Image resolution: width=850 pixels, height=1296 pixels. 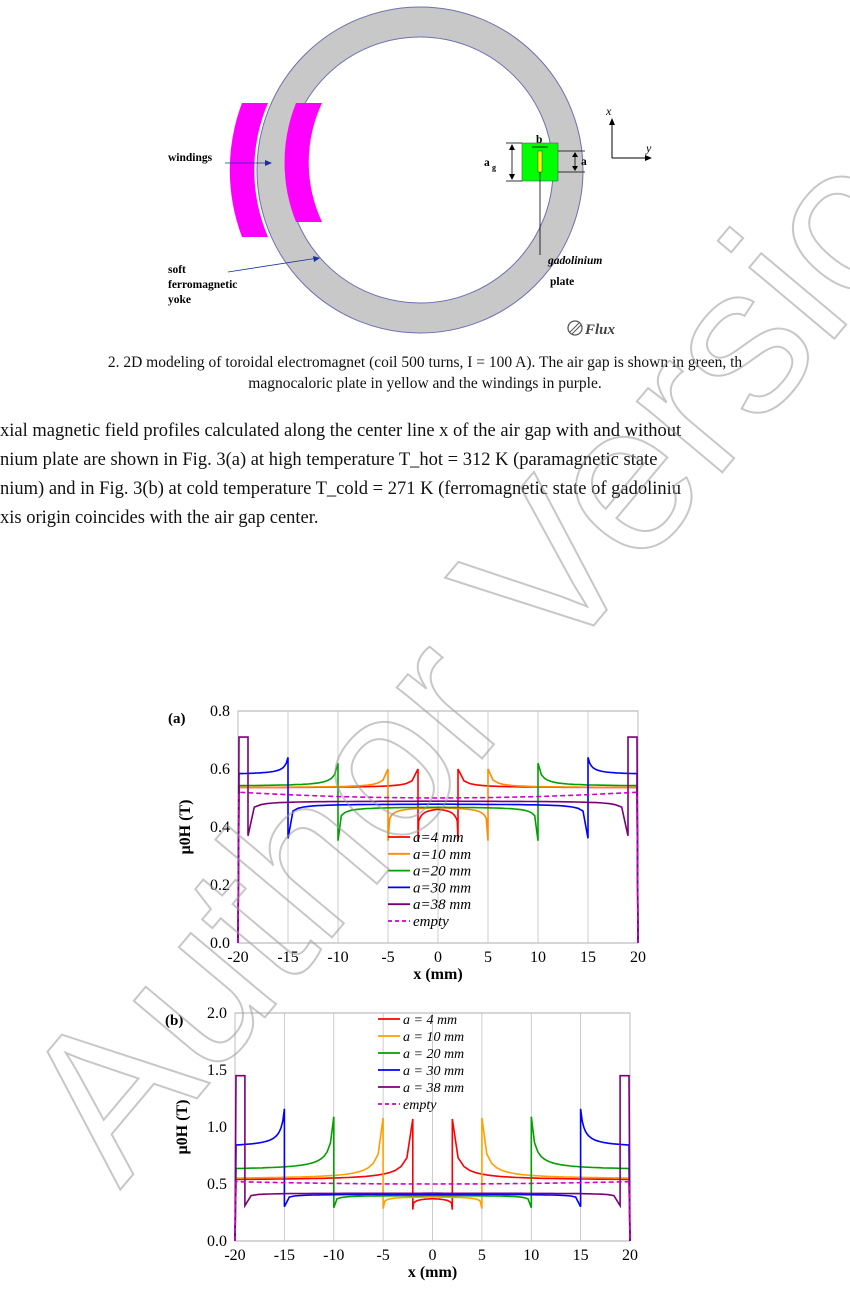 What do you see at coordinates (202, 285) in the screenshot?
I see `yoke-label-2: ferromagnetic` at bounding box center [202, 285].